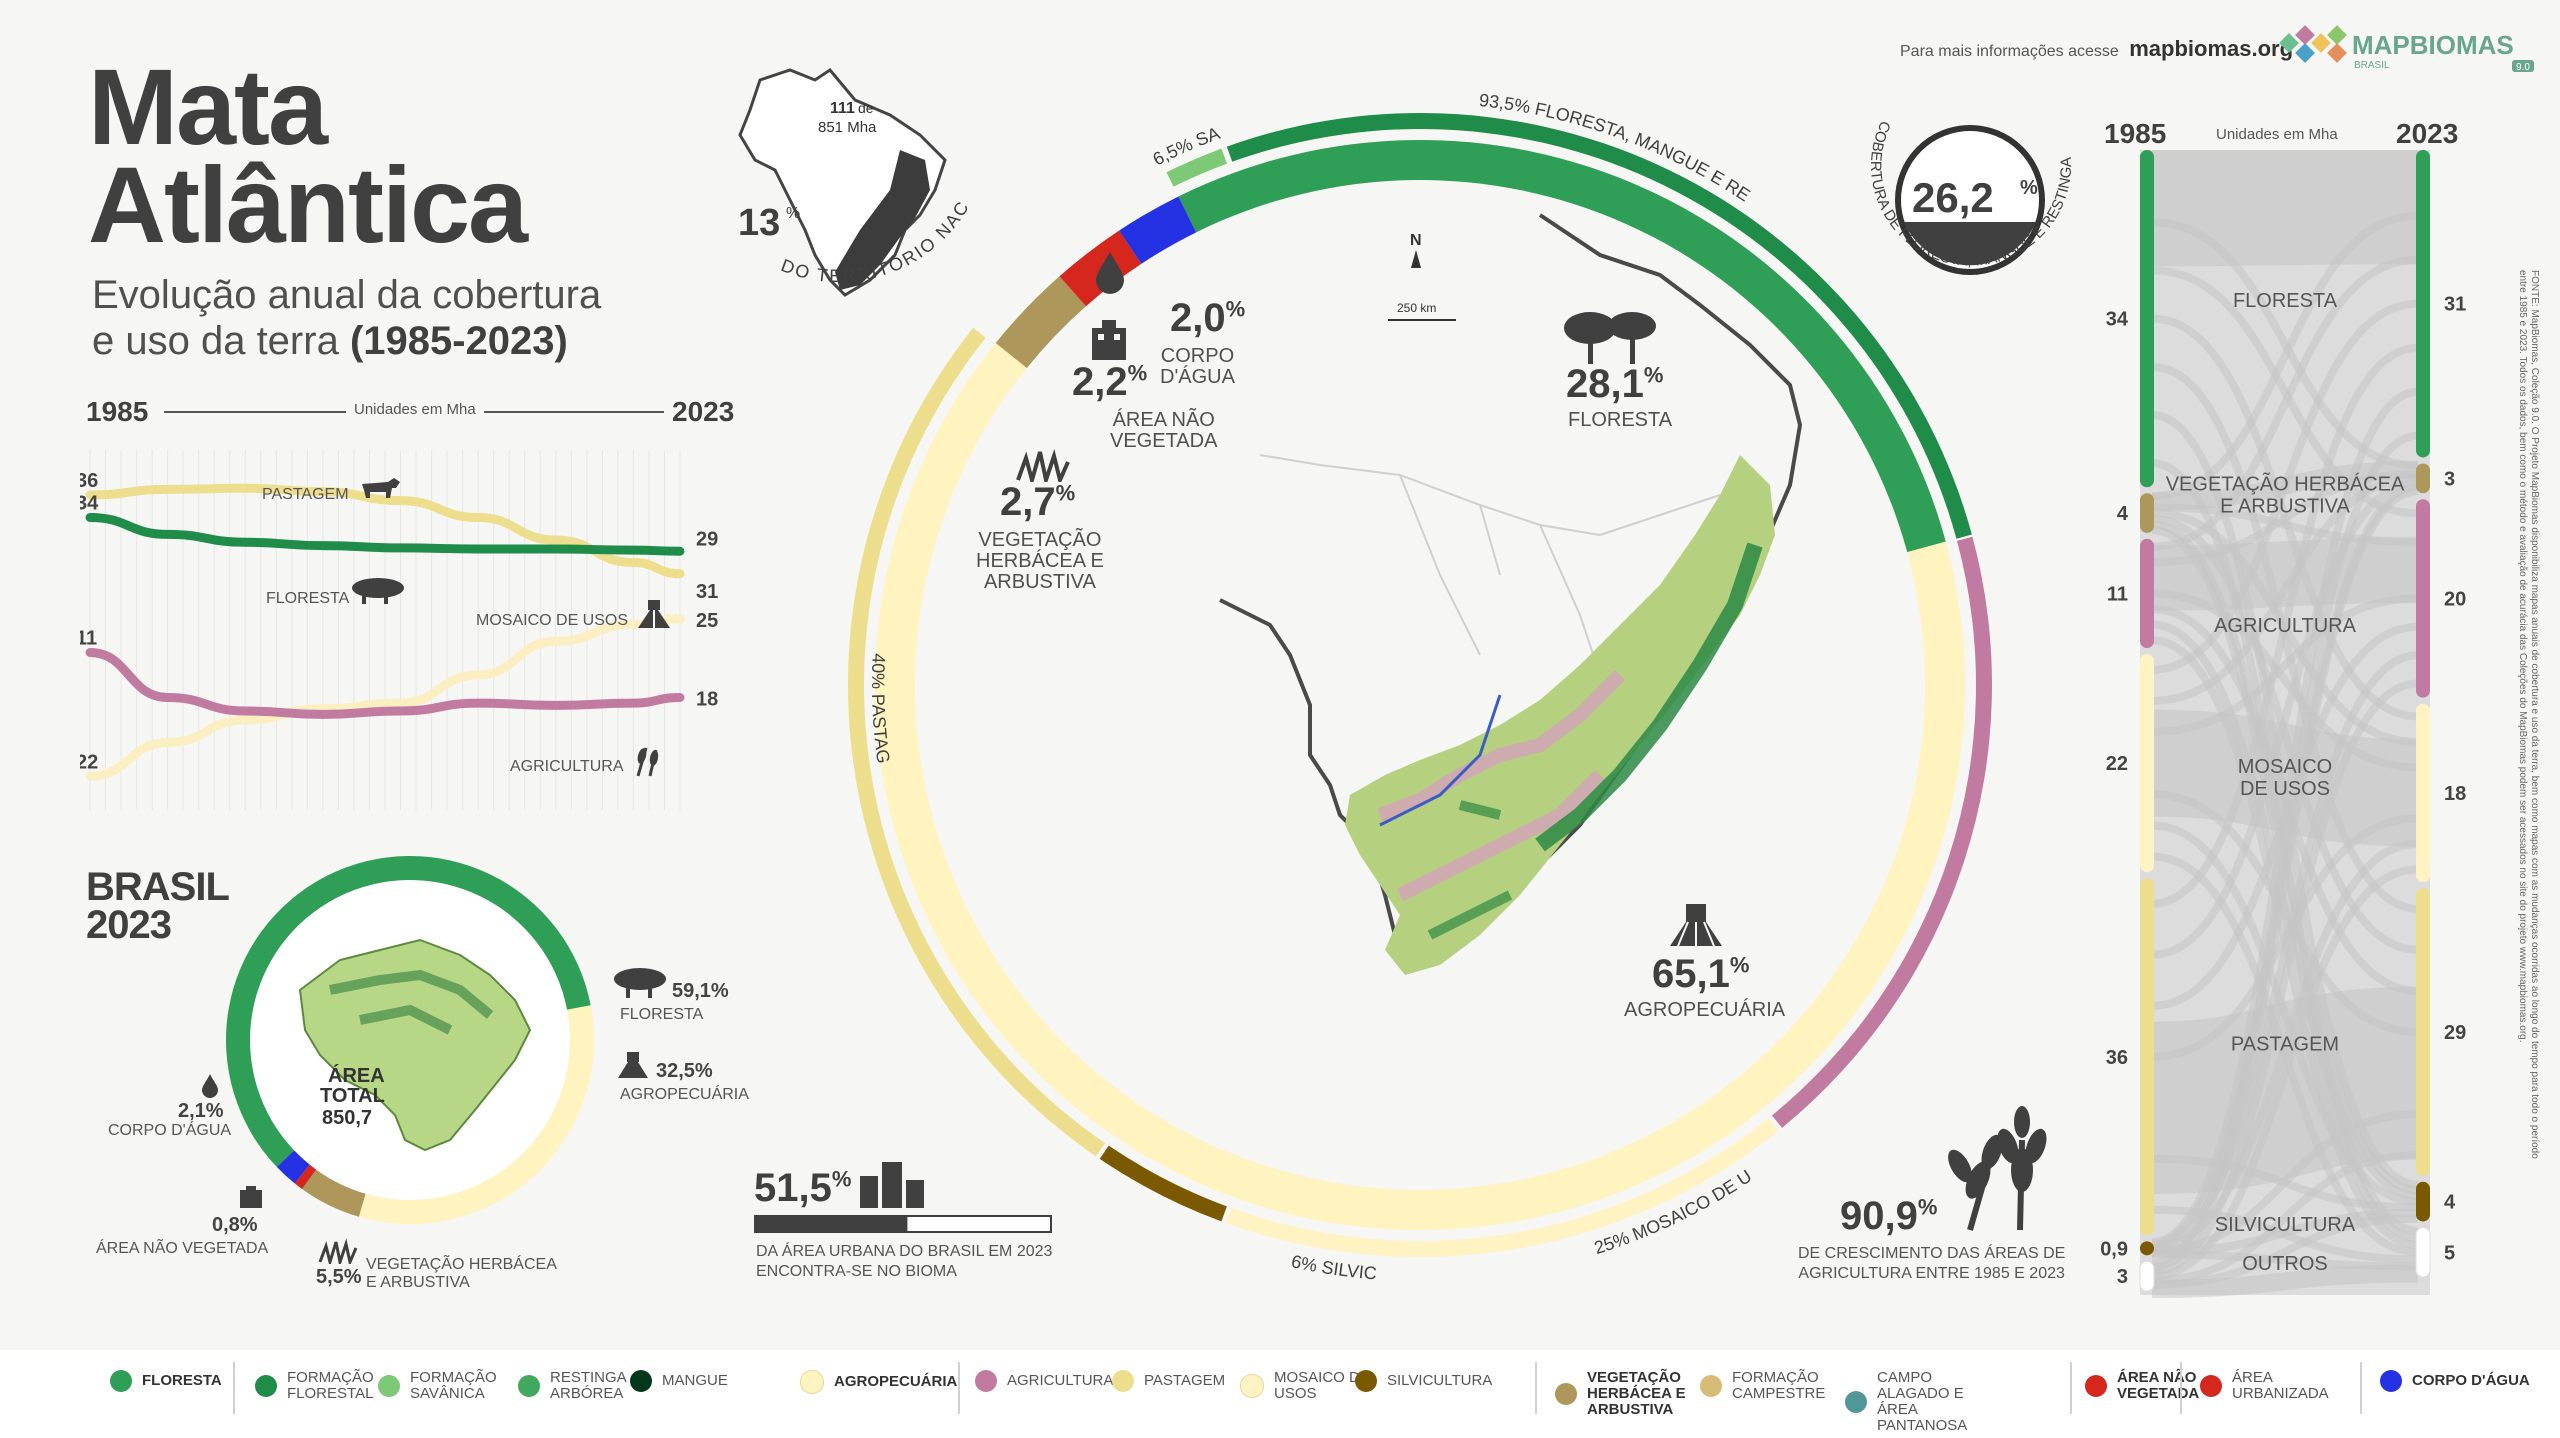 The image size is (2560, 1438). What do you see at coordinates (158, 906) in the screenshot?
I see `brasil-title: BRASIL 2023` at bounding box center [158, 906].